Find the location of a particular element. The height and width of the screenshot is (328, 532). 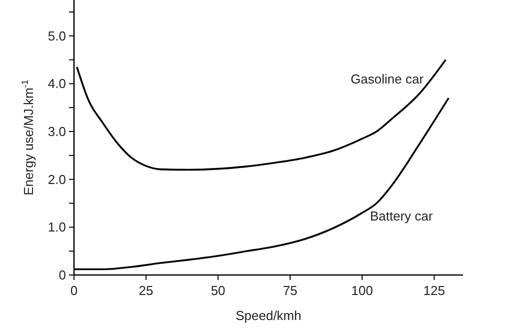

x-tick-label: 75 is located at coordinates (290, 290).